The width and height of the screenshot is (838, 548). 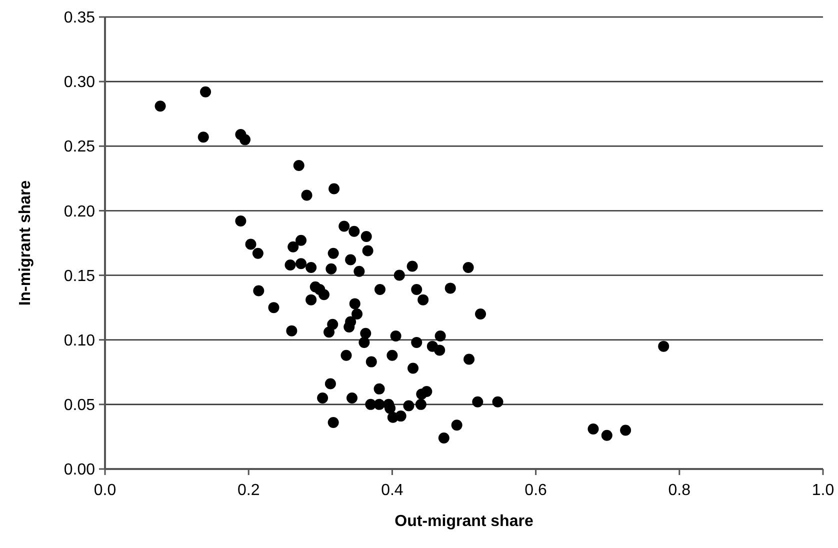 What do you see at coordinates (80, 83) in the screenshot?
I see `y-tick-label: 0.30` at bounding box center [80, 83].